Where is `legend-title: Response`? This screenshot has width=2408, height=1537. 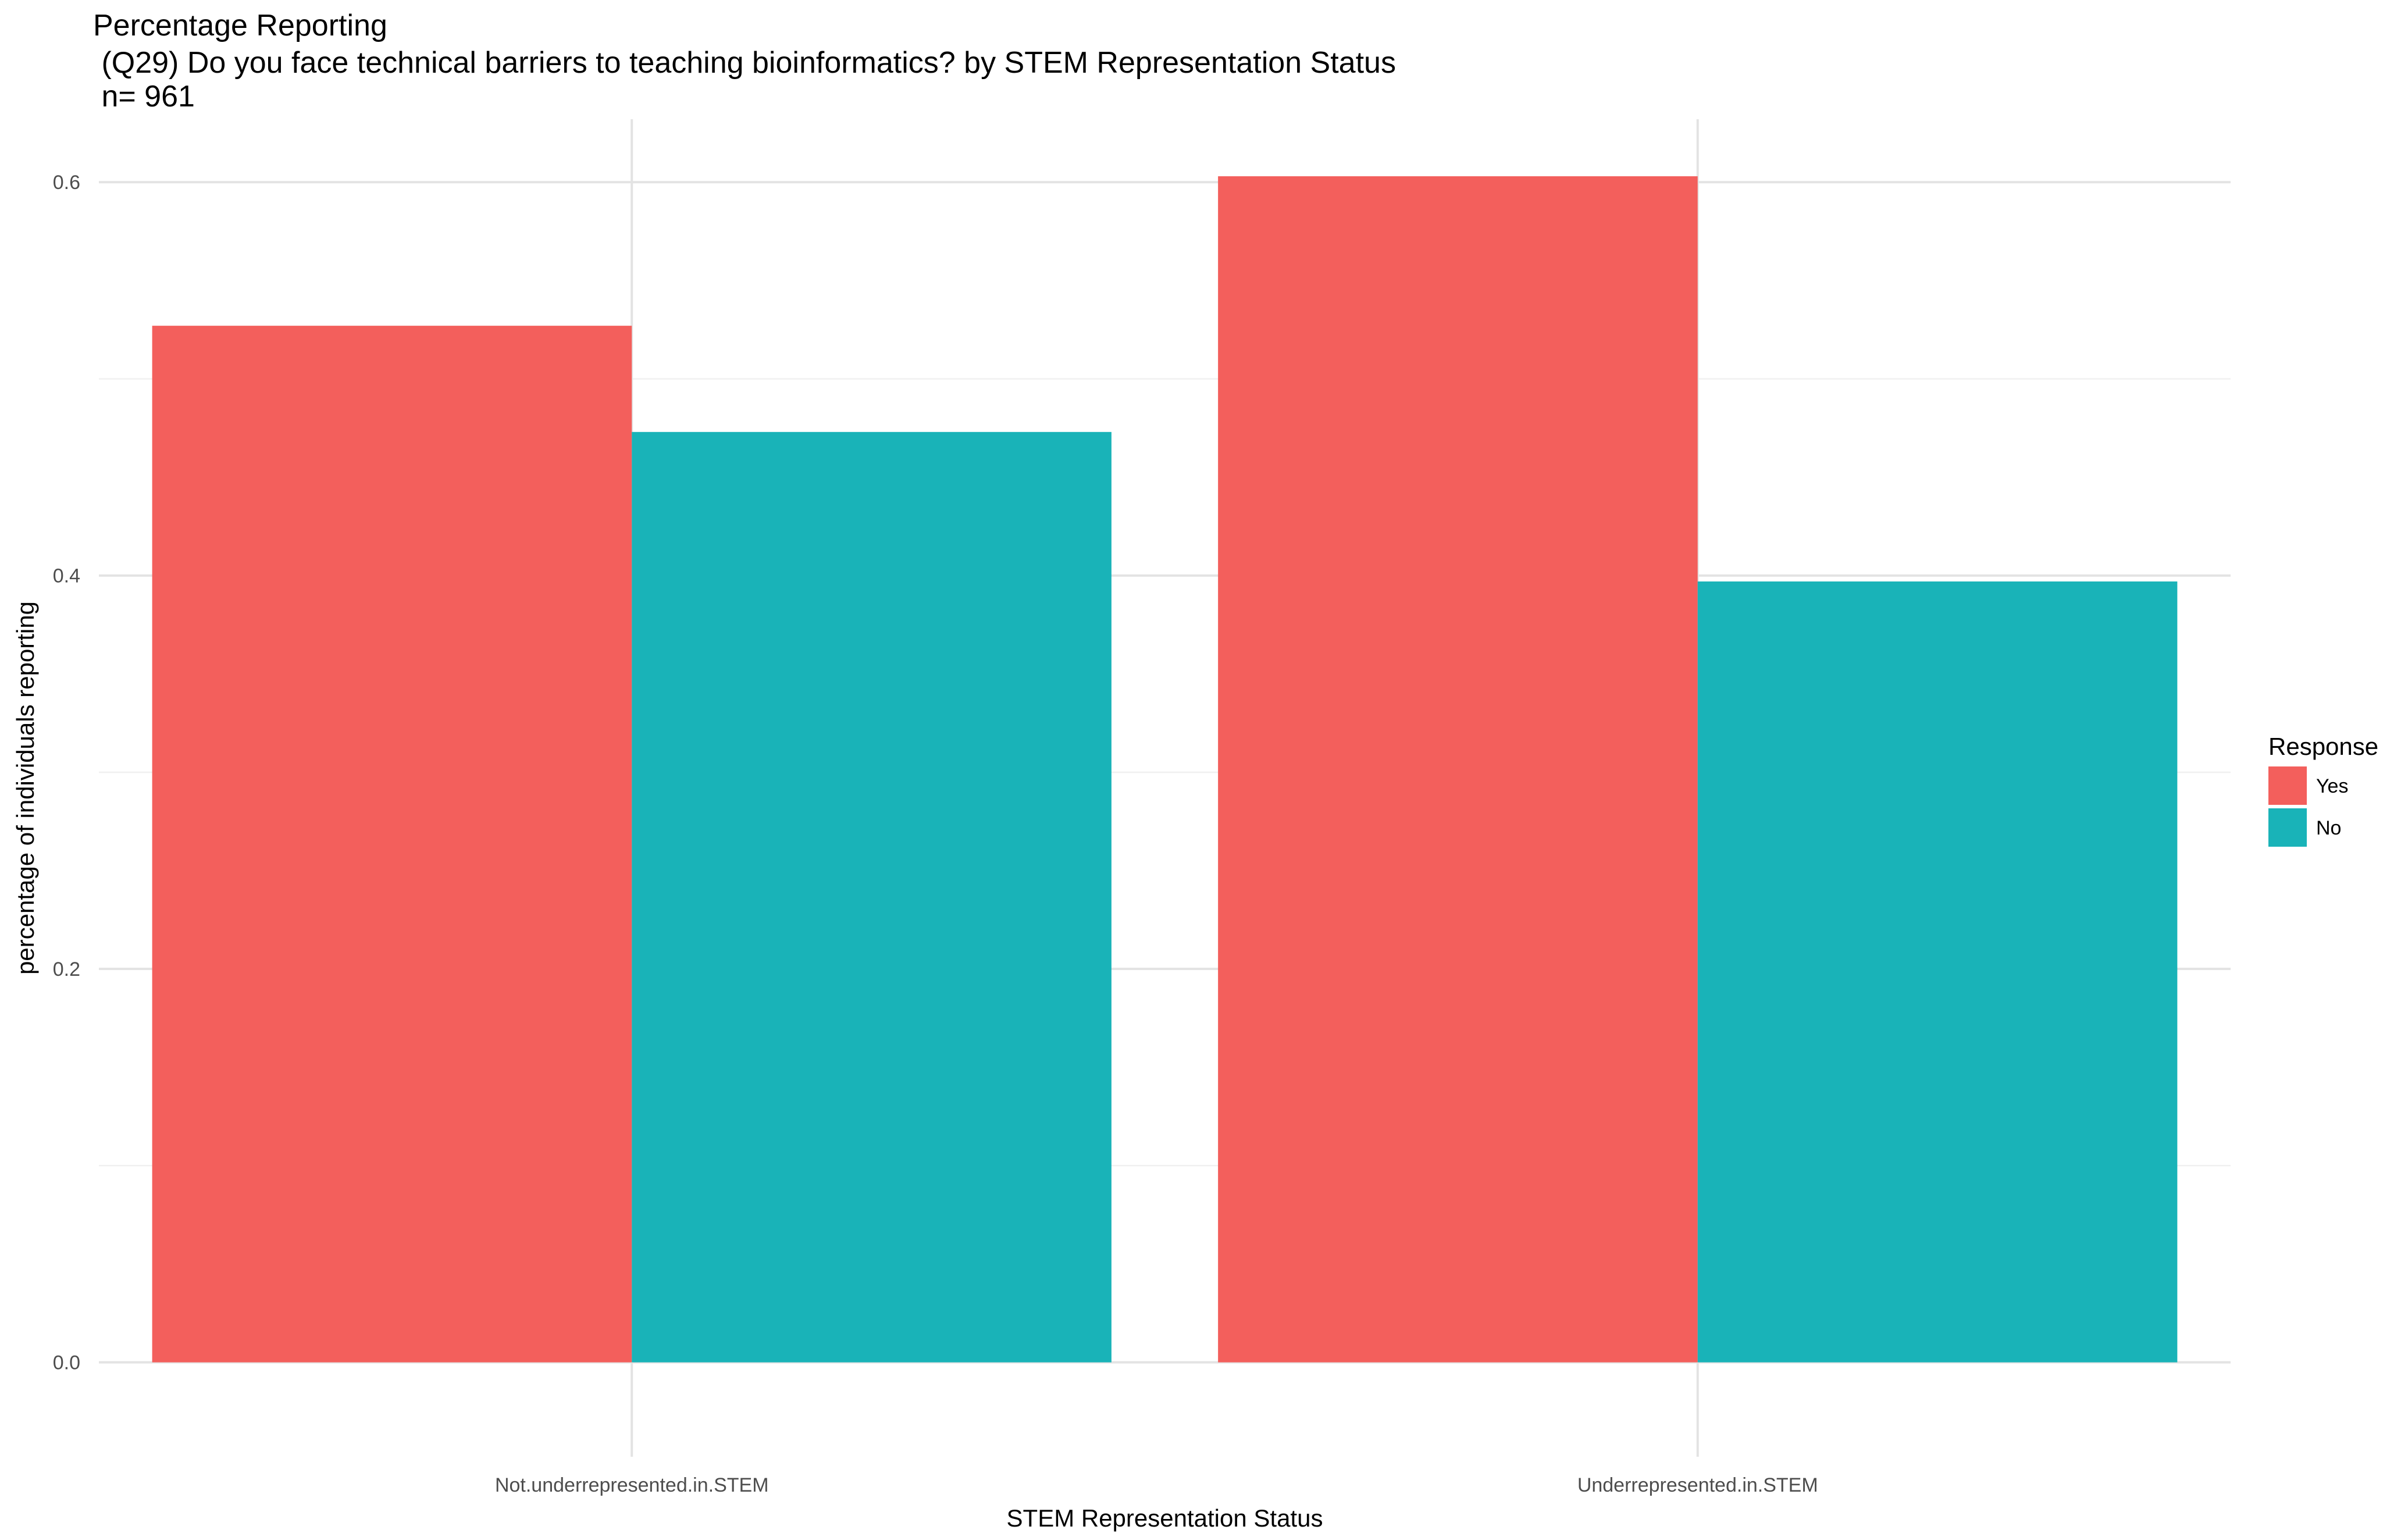
legend-title: Response is located at coordinates (2323, 746).